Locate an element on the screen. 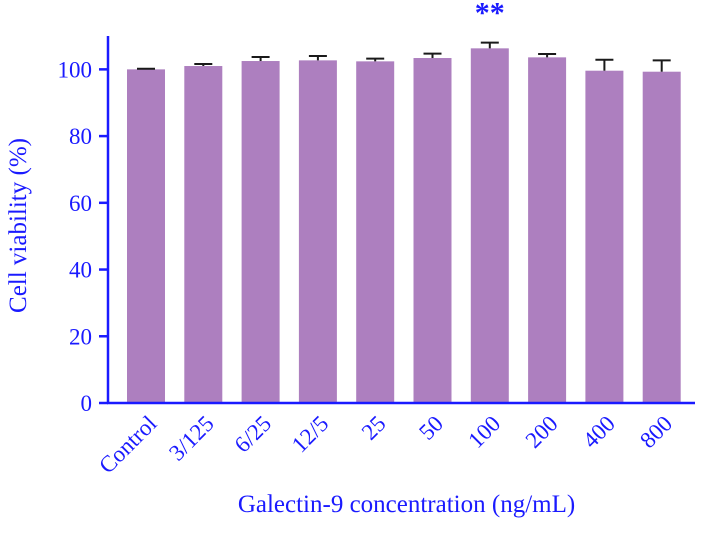 This screenshot has width=707, height=538. error-bars-group is located at coordinates (404, 56).